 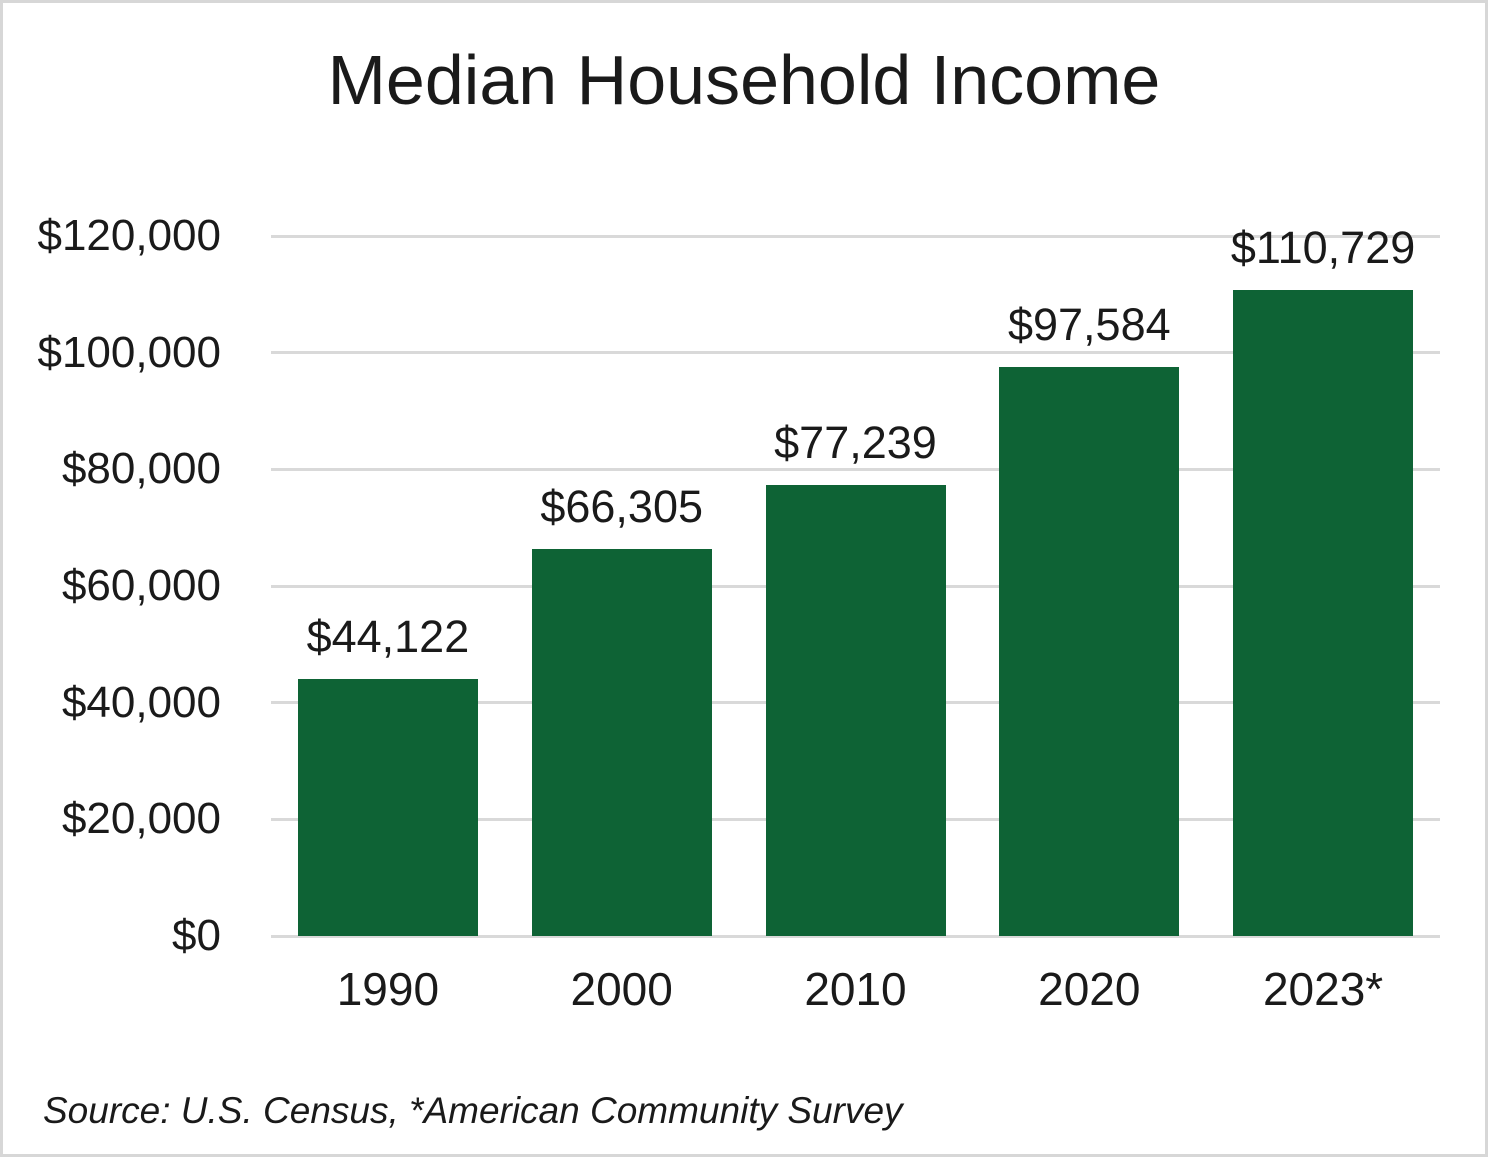 I want to click on y-tick-label: $0, so click(x=196, y=935).